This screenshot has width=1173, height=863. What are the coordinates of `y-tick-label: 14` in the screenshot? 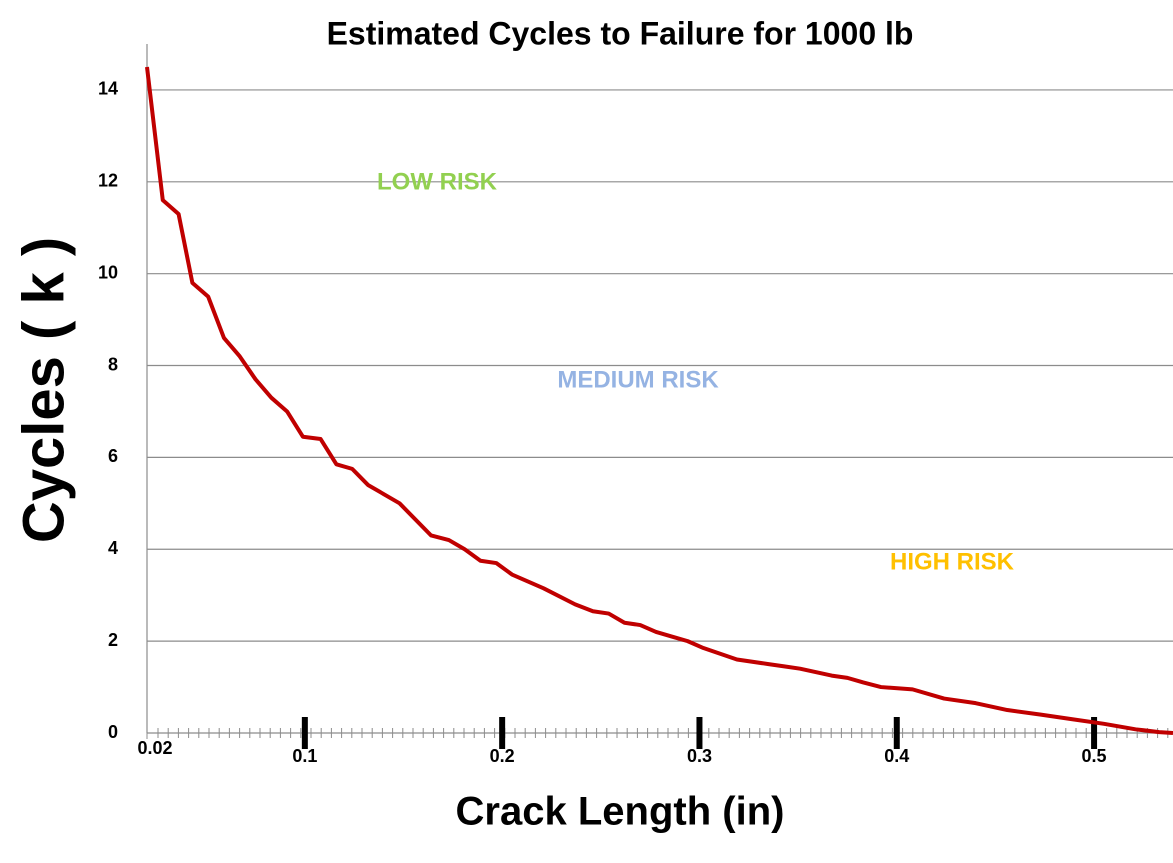 It's located at (108, 89).